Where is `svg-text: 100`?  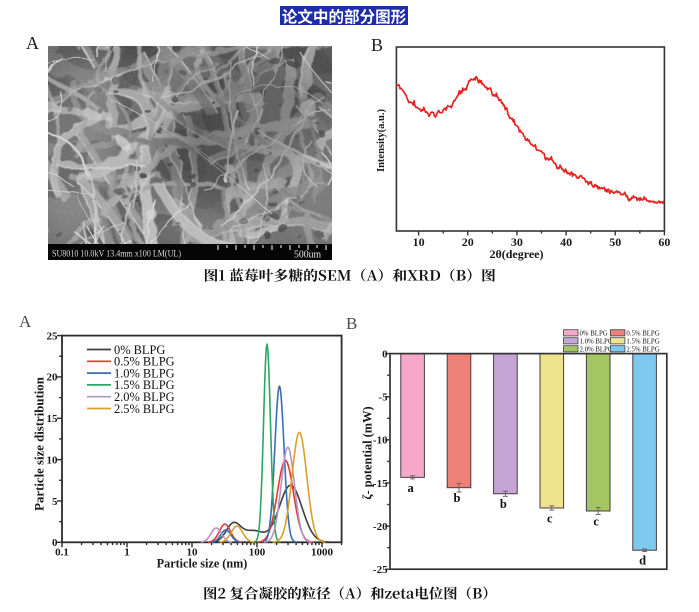
svg-text: 100 is located at coordinates (257, 553).